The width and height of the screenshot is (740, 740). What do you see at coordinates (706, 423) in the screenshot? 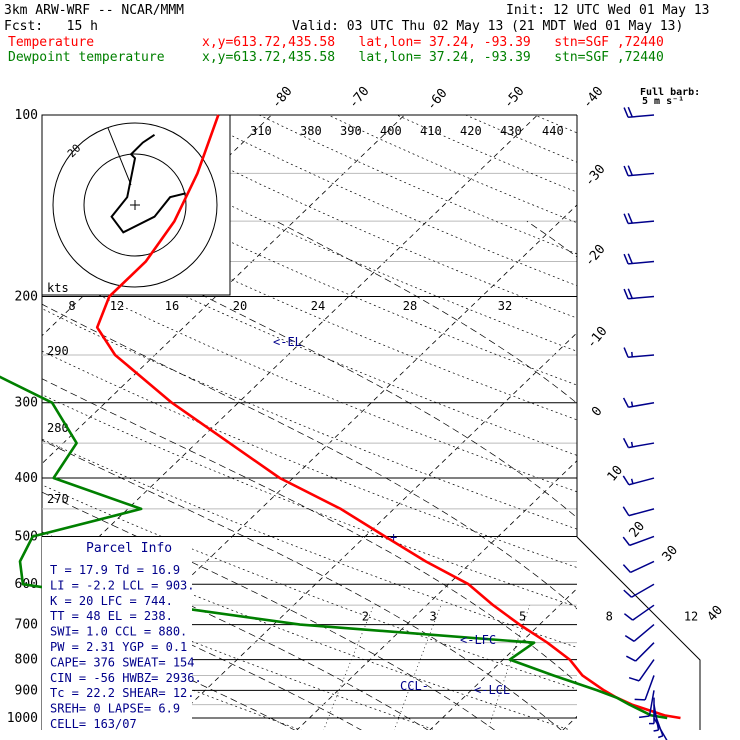
I see `dry-adiabat-line` at bounding box center [706, 423].